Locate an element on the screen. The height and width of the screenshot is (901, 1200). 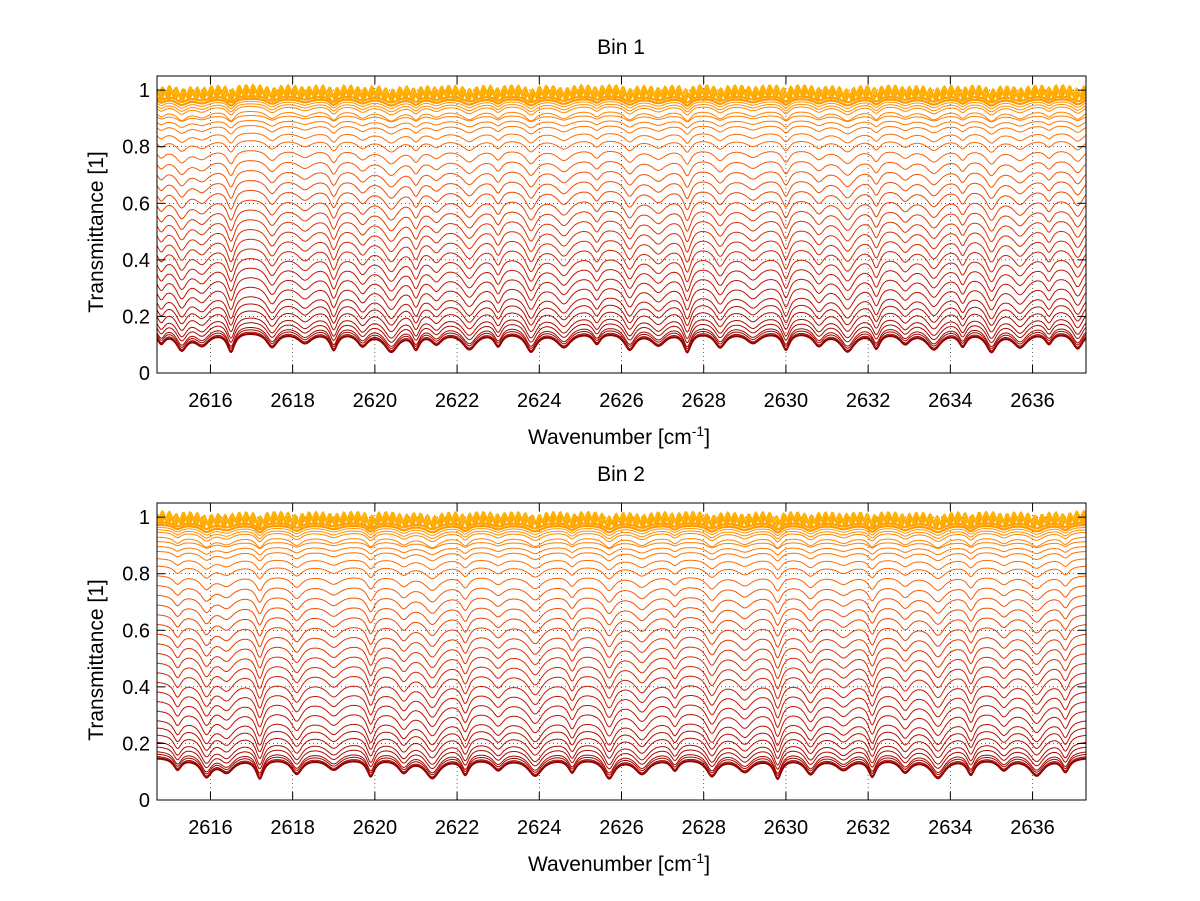
chart-title: Bin 1 is located at coordinates (621, 47).